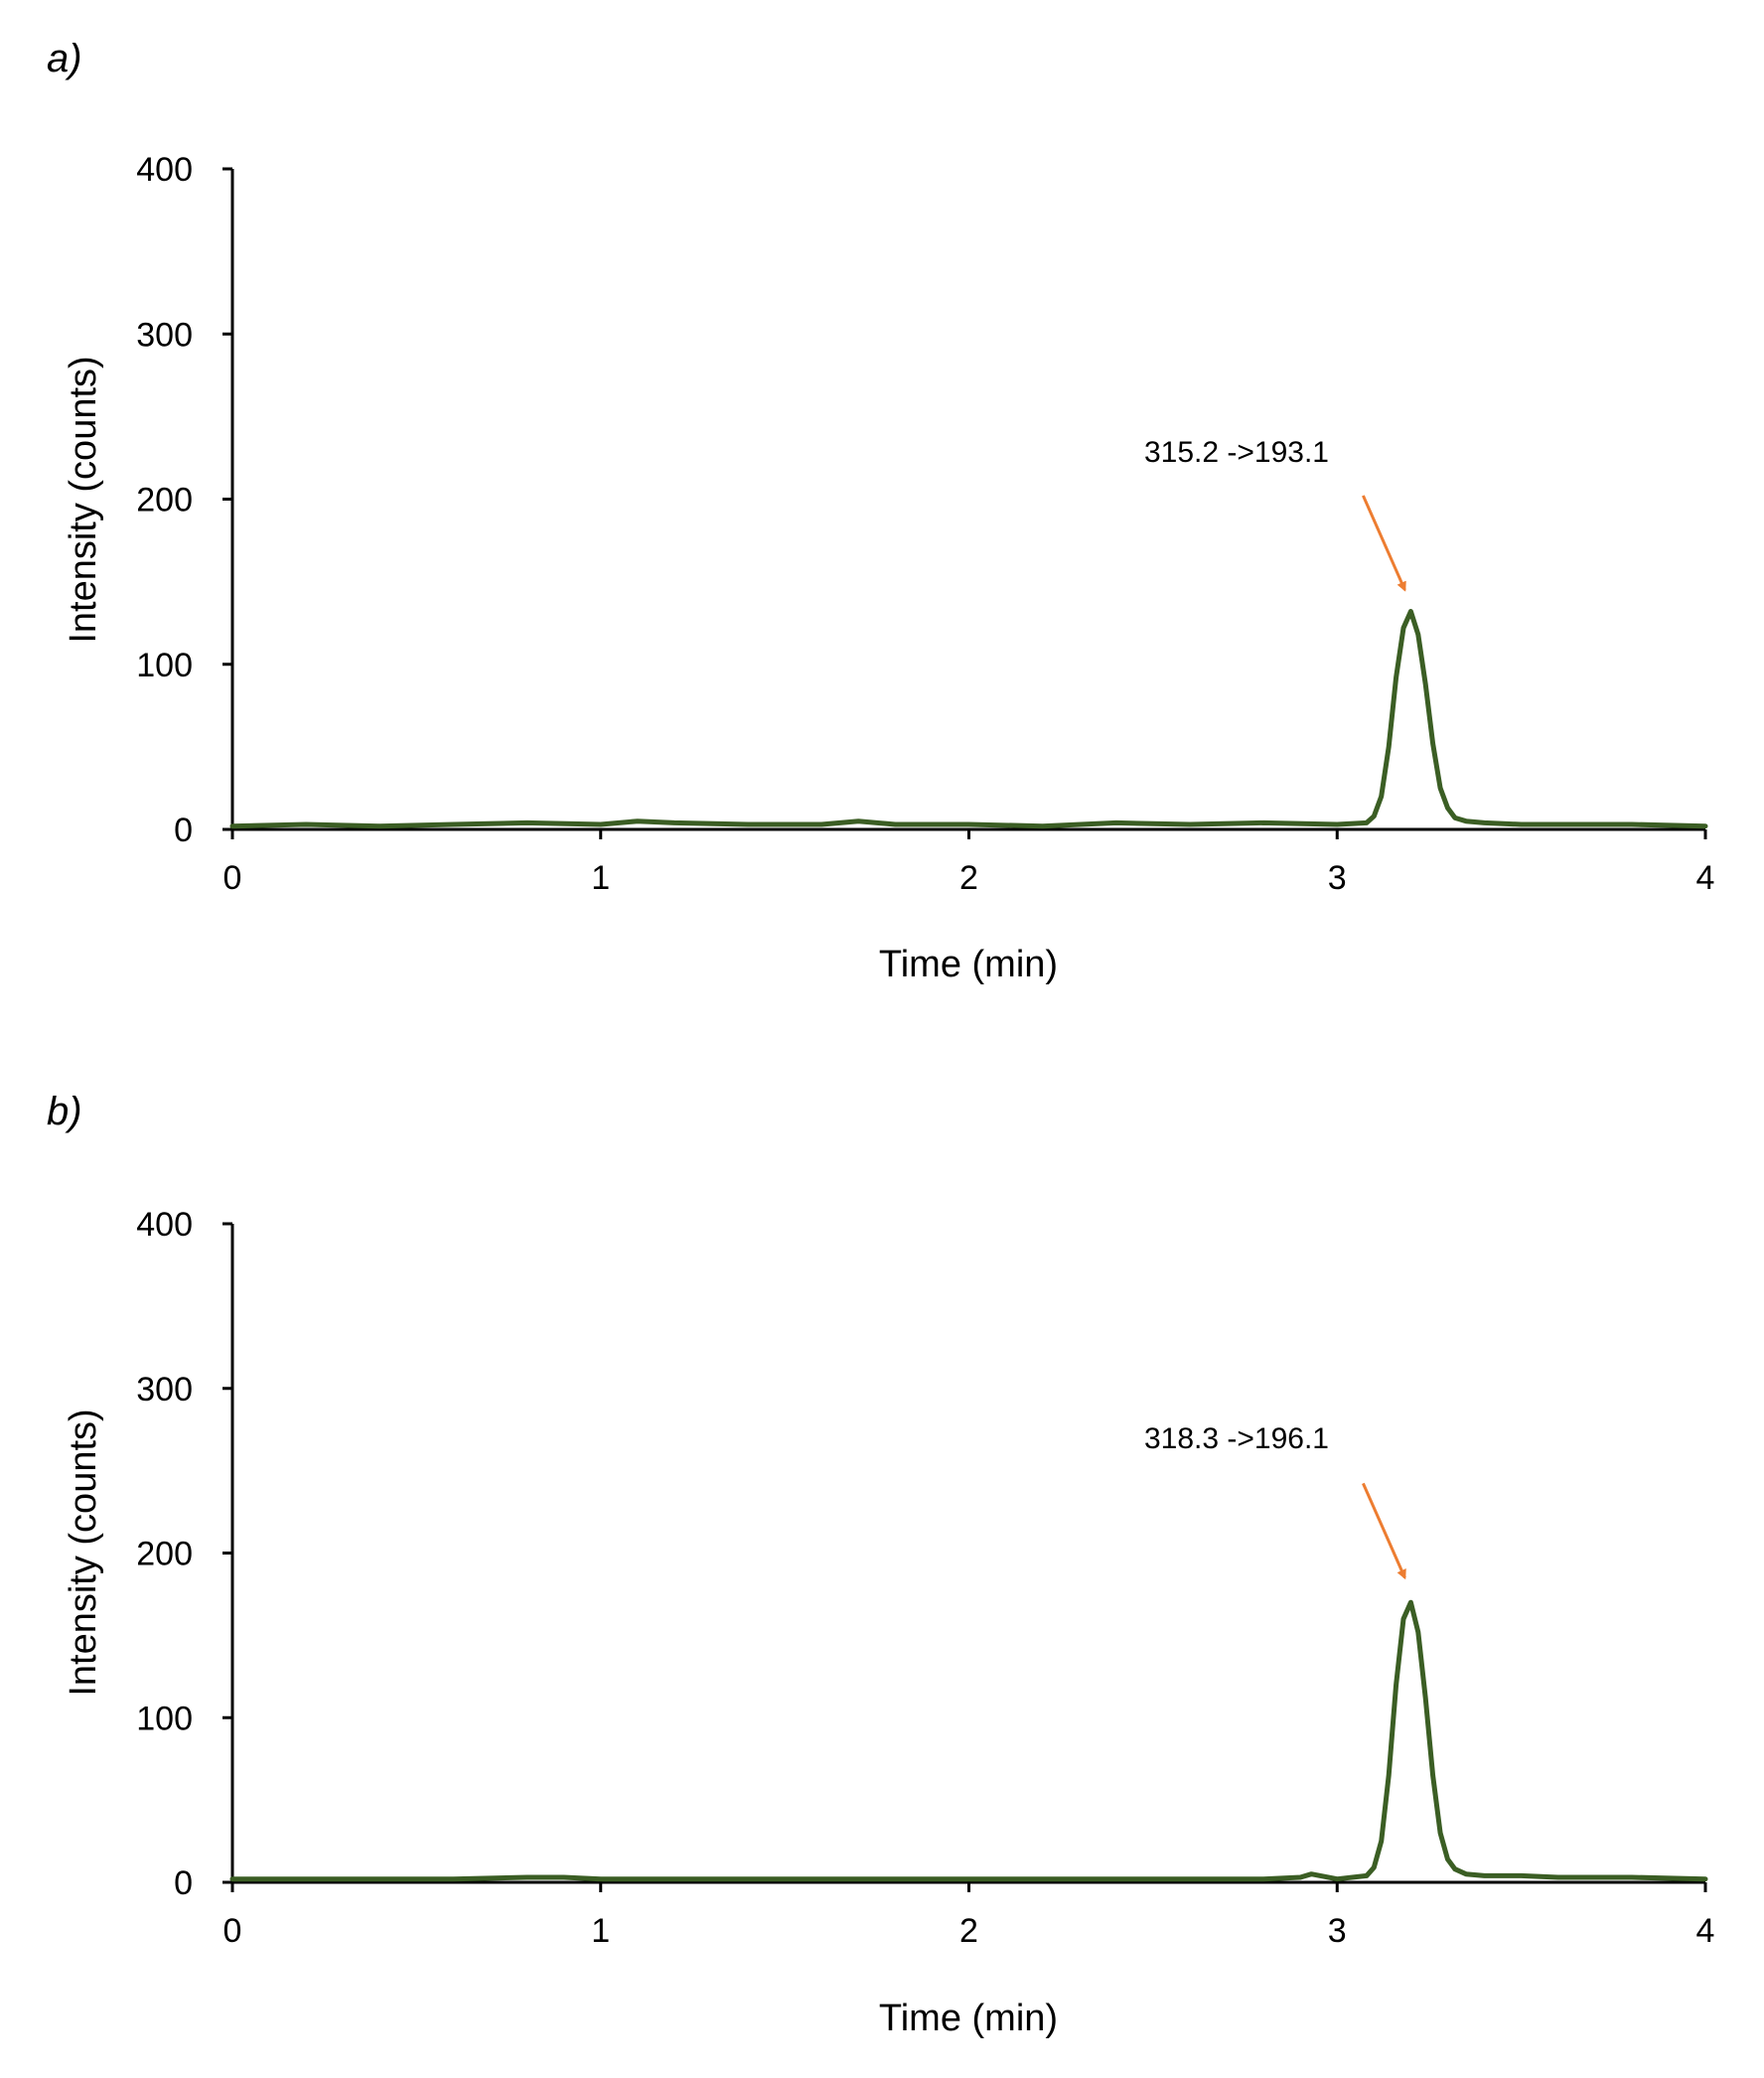 Image resolution: width=1764 pixels, height=2078 pixels. I want to click on panel-label-b: b), so click(64, 1112).